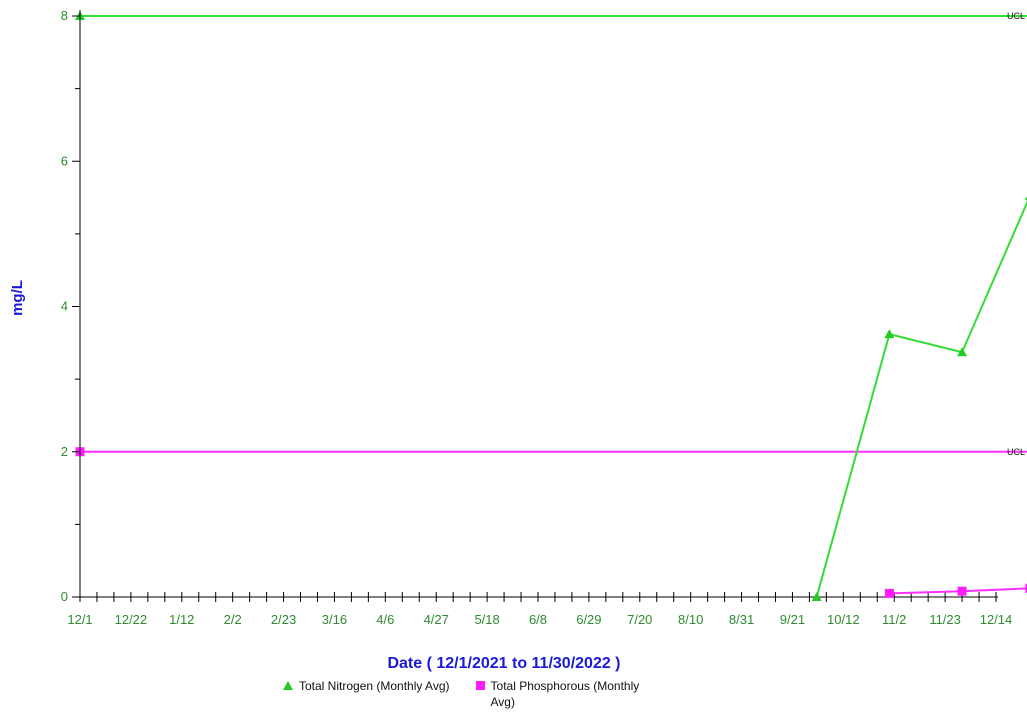  Describe the element at coordinates (64, 306) in the screenshot. I see `y-tick-label: 4` at that location.